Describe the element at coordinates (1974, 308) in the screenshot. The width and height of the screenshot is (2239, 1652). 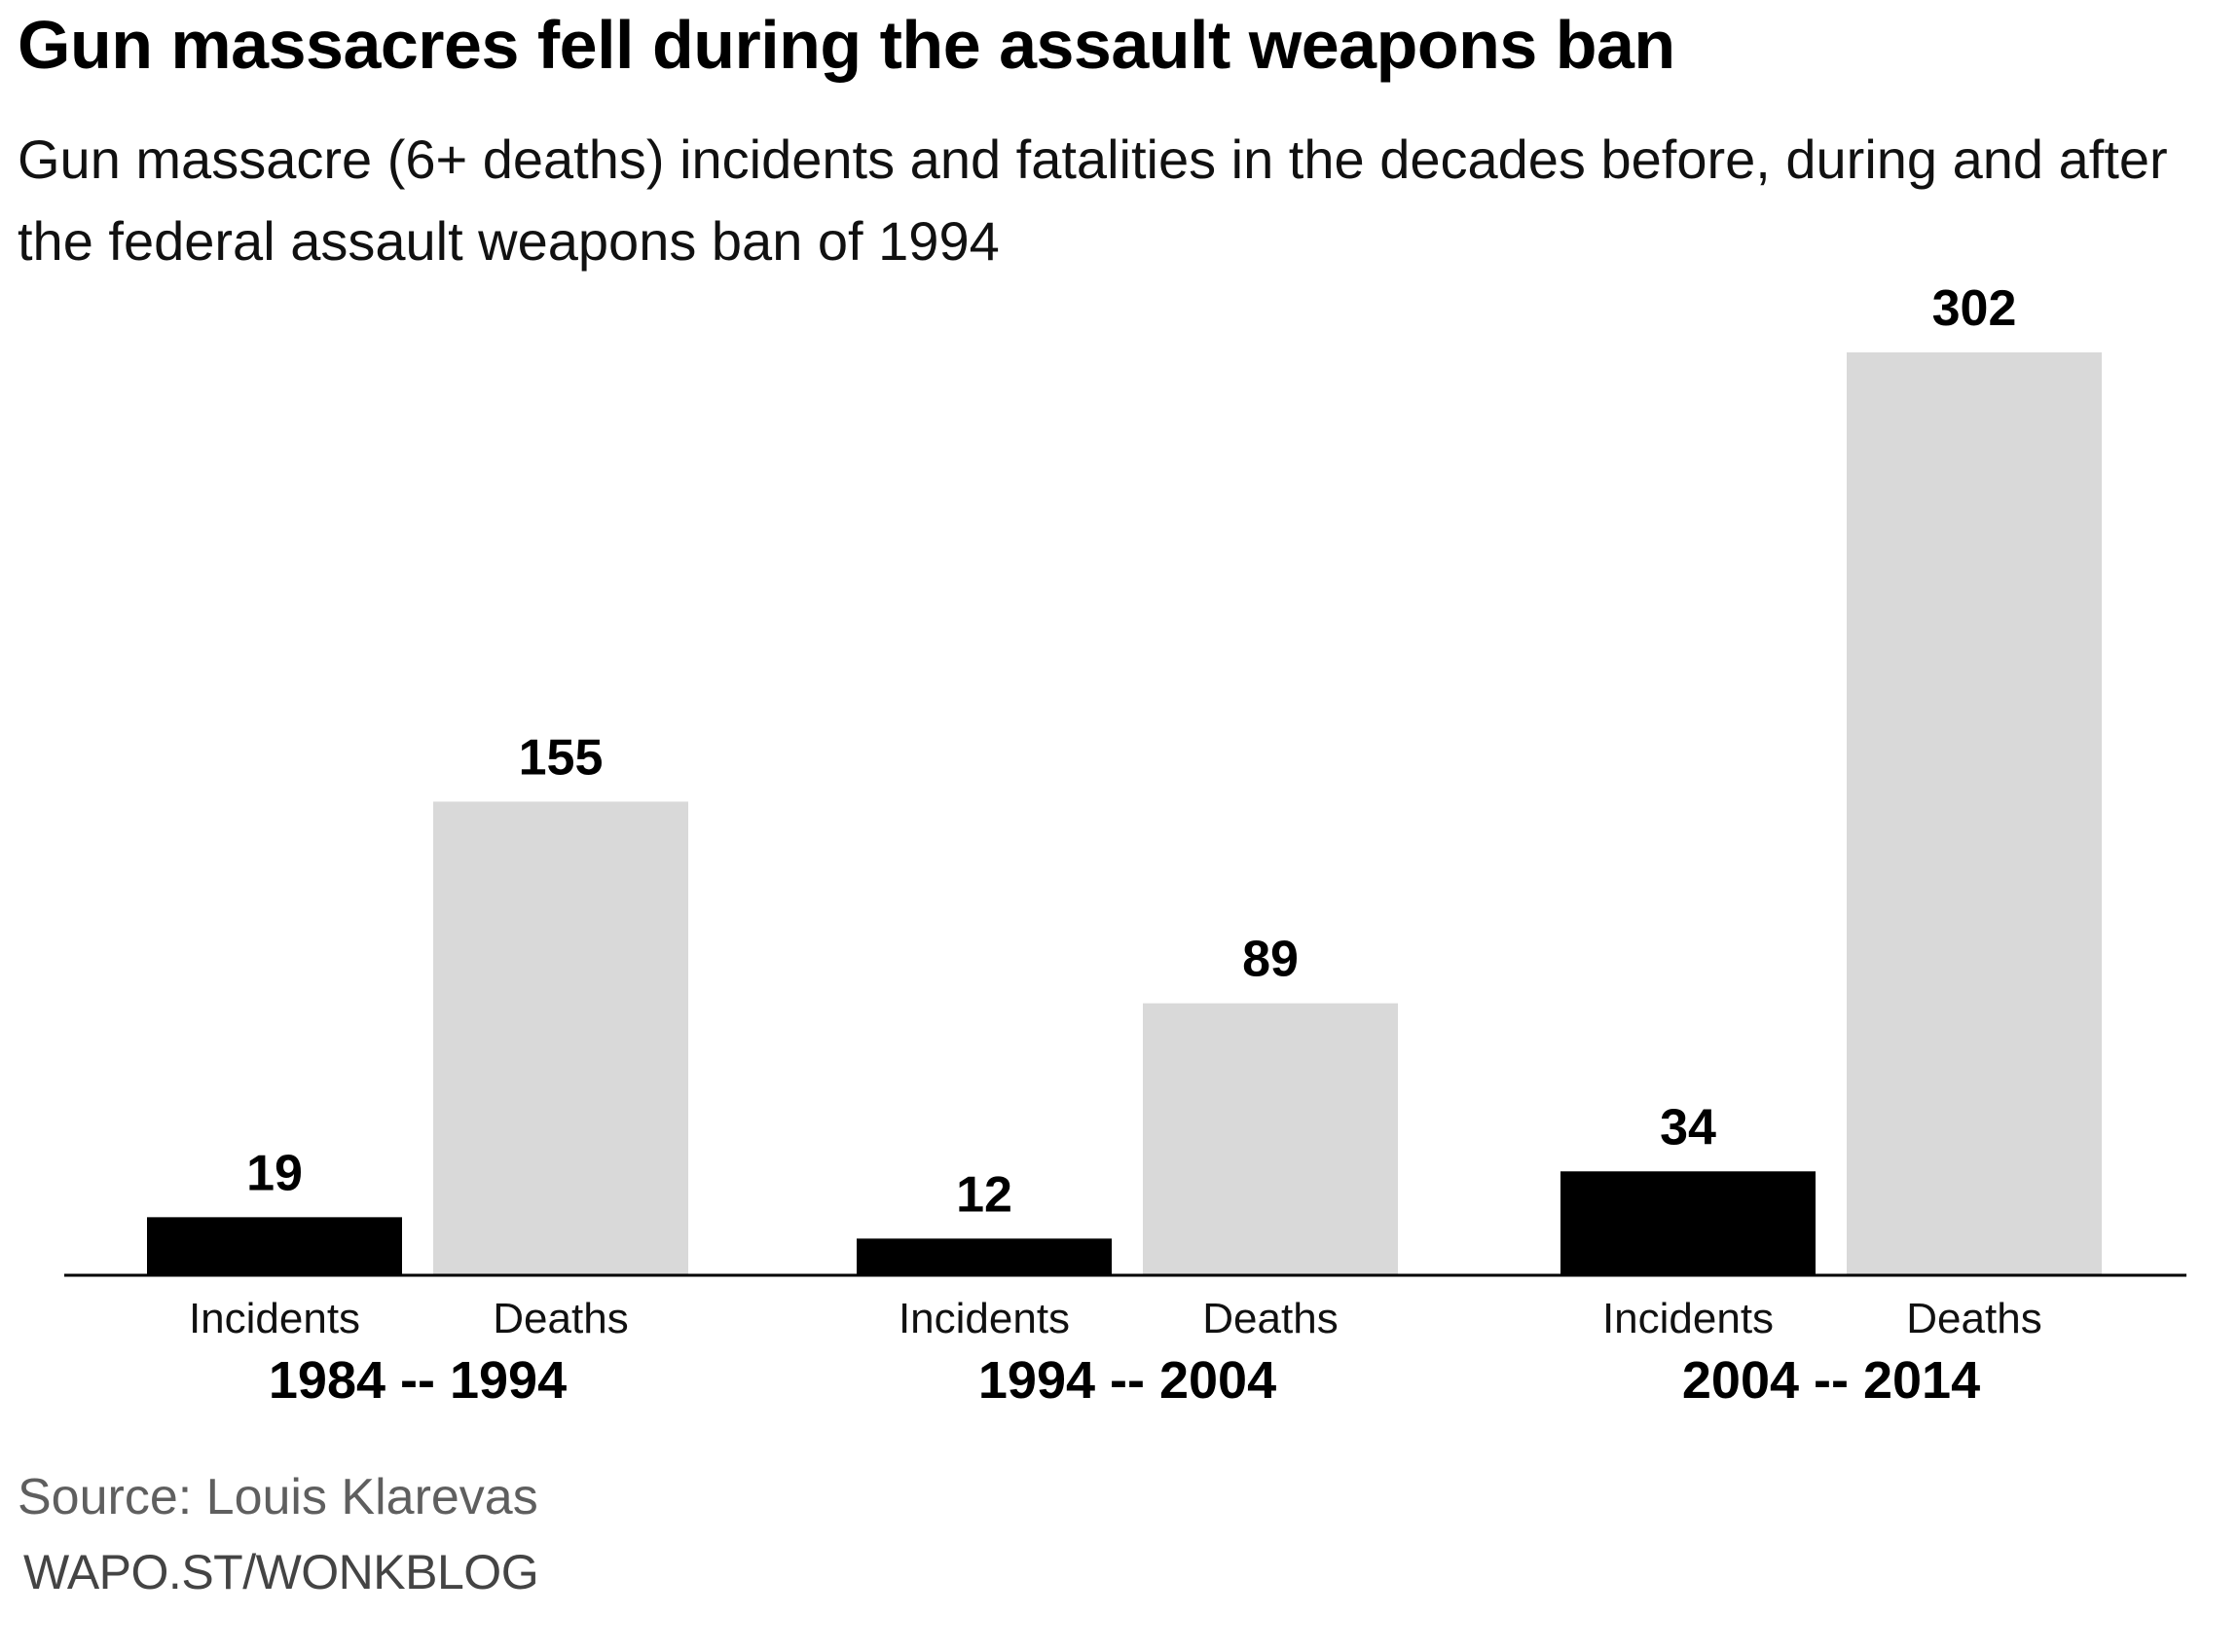
I see `value-label-deaths-3: 302` at that location.